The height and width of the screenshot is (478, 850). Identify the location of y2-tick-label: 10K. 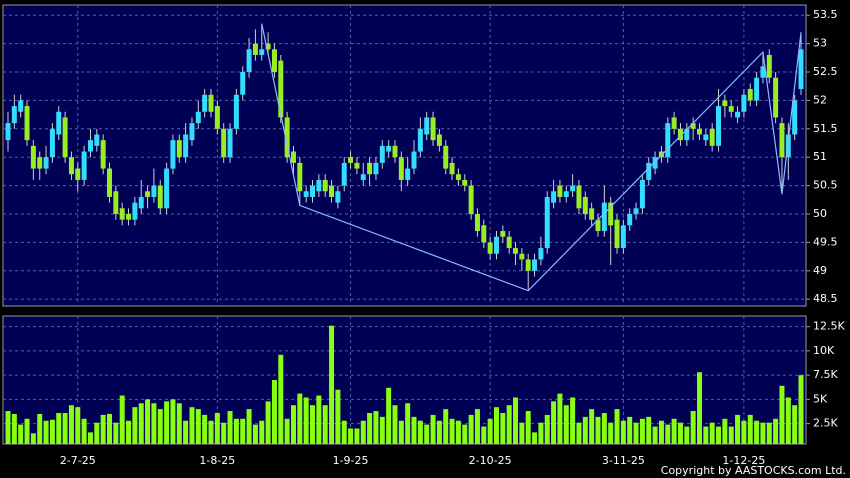
(824, 350).